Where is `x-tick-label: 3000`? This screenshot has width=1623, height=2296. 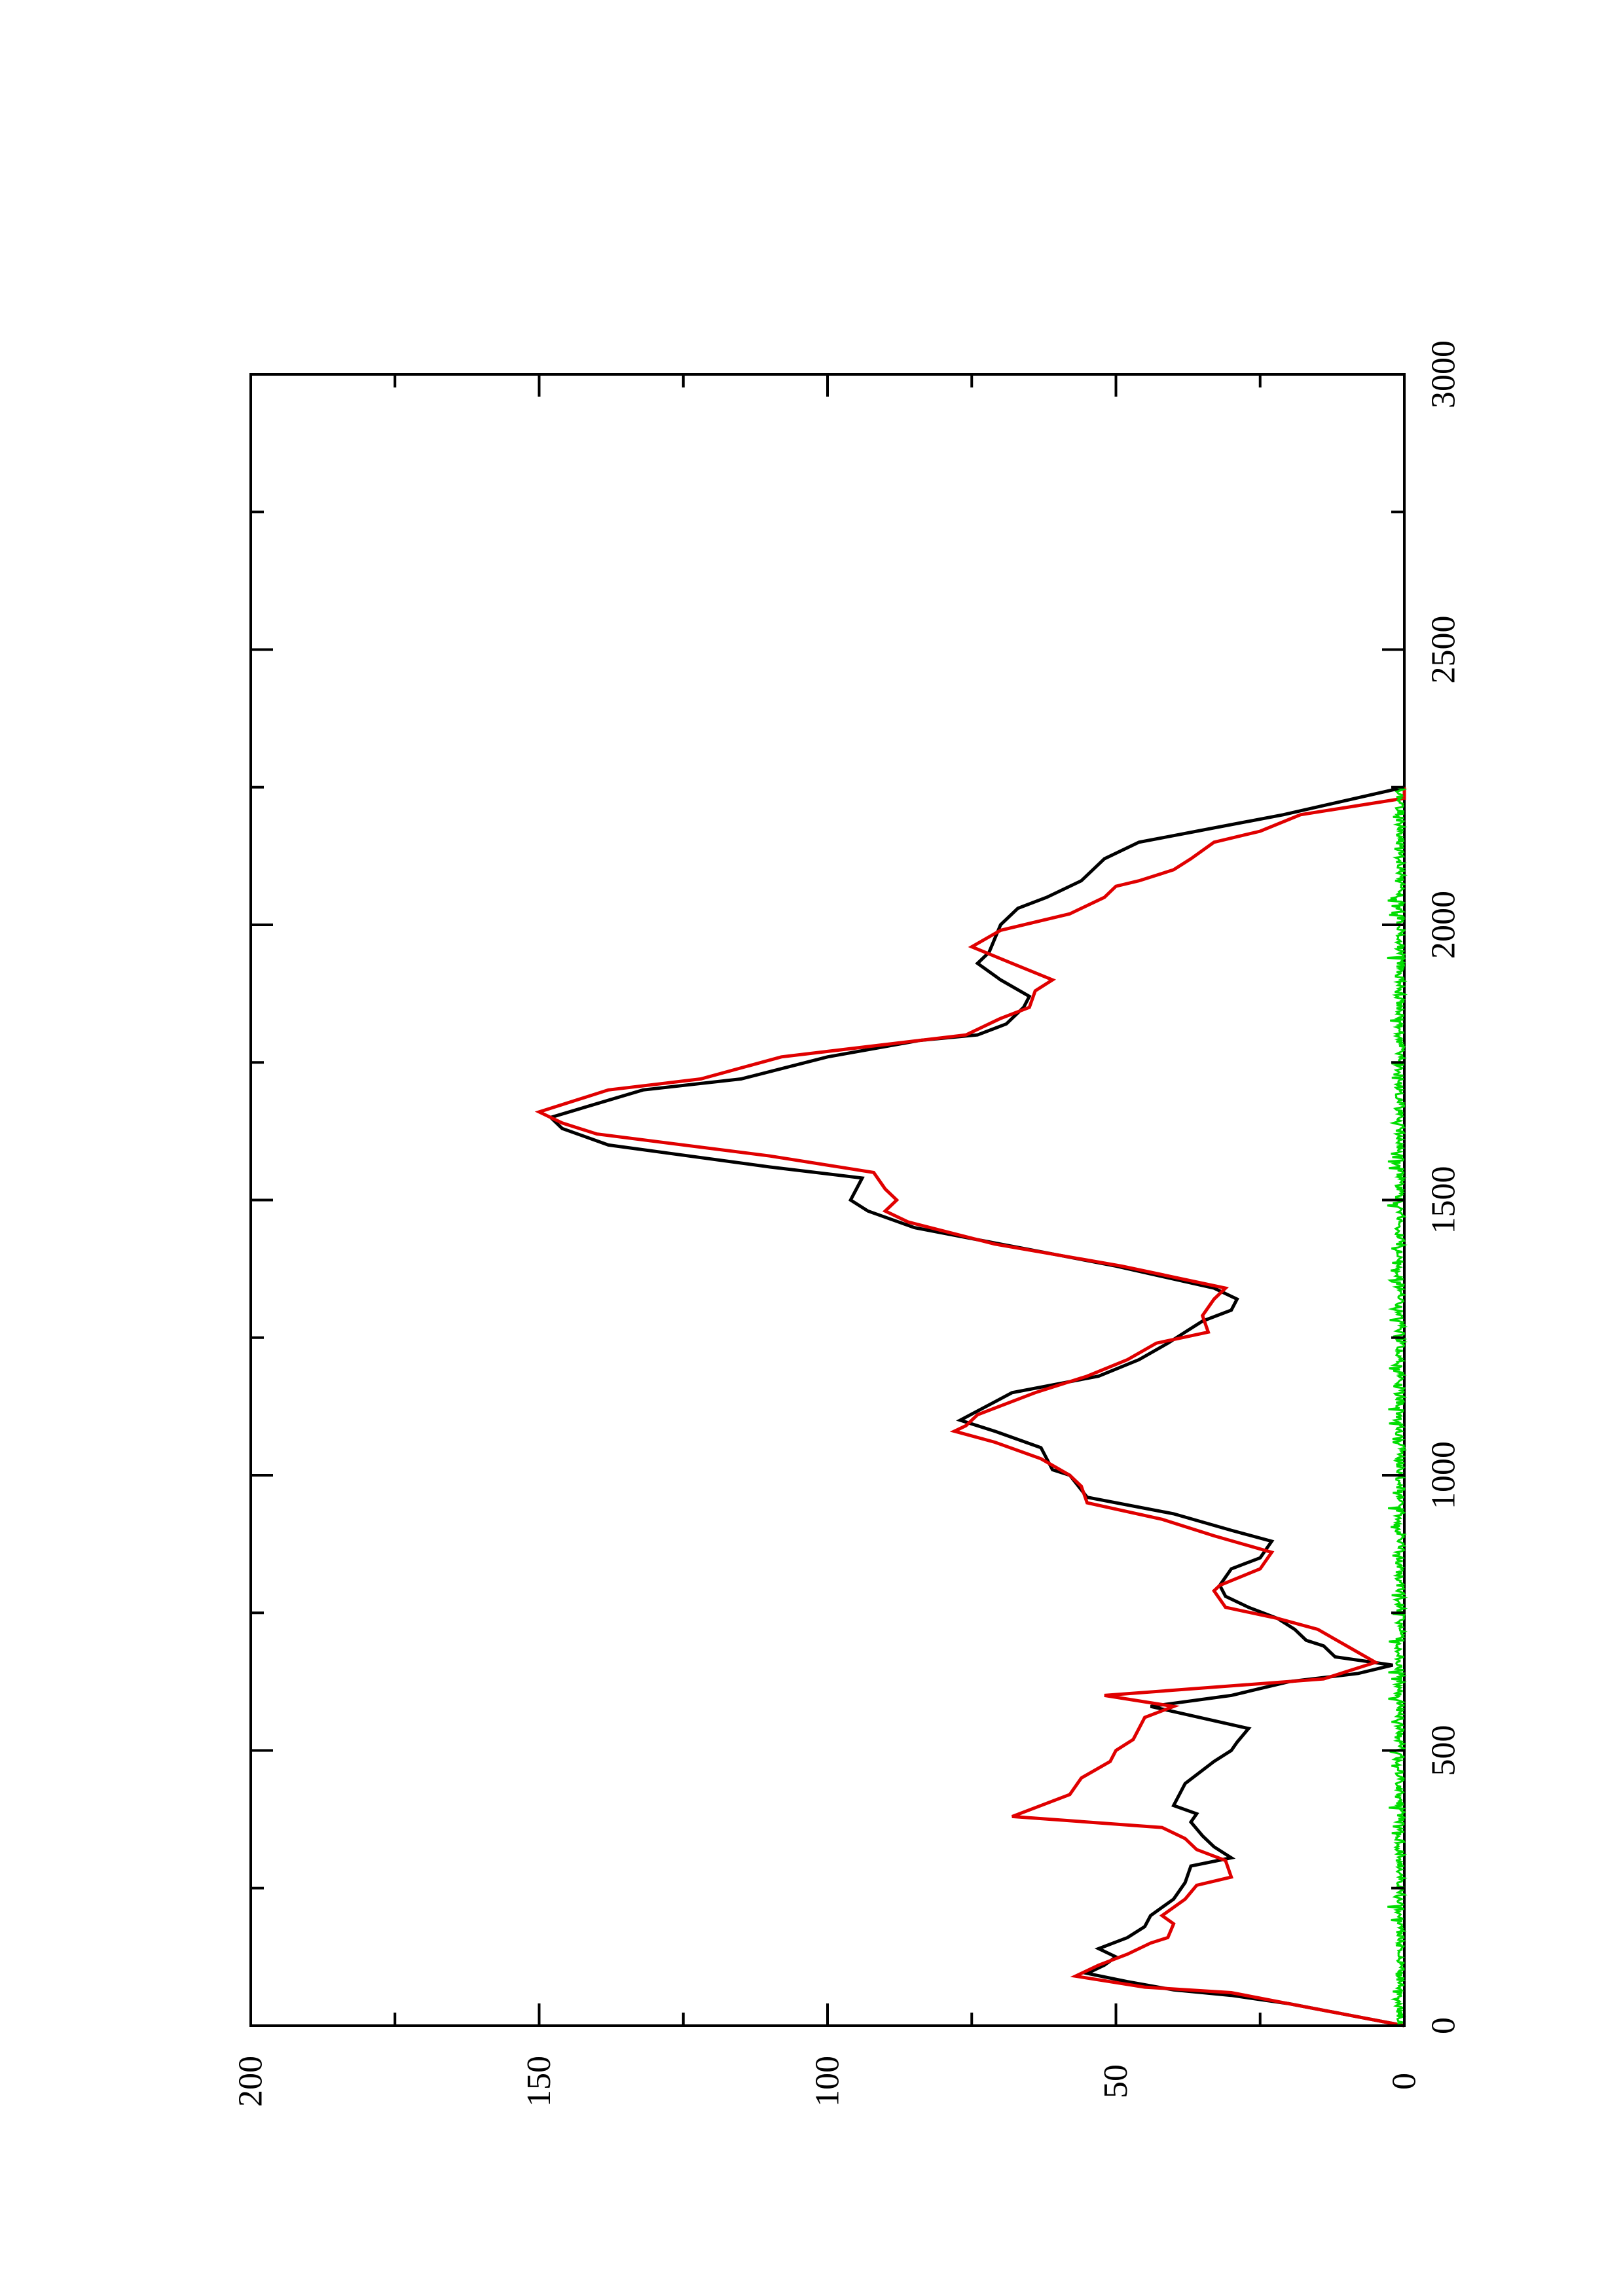 x-tick-label: 3000 is located at coordinates (1444, 374).